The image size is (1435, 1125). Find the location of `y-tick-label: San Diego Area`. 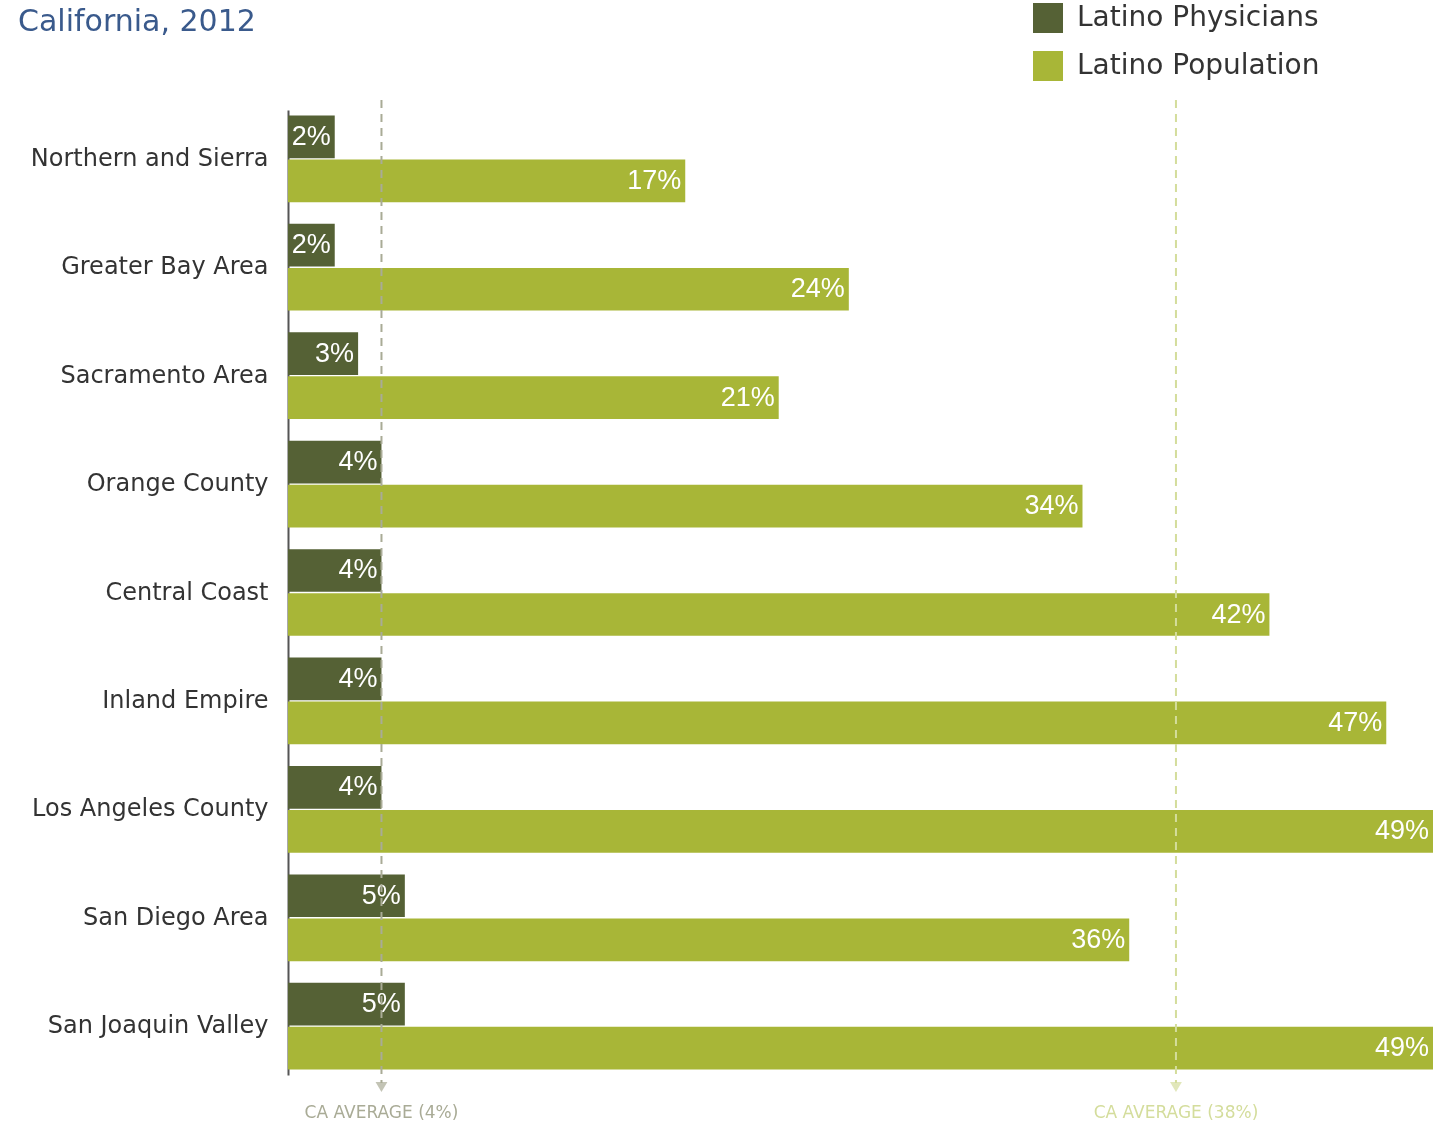

y-tick-label: San Diego Area is located at coordinates (176, 916).